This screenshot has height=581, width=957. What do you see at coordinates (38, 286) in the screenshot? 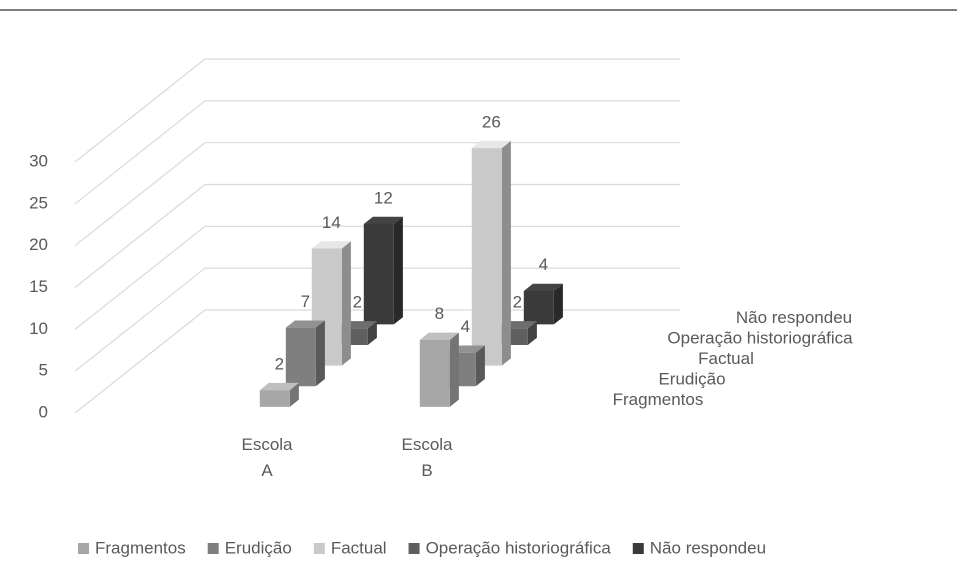
I see `y-tick-label: 15` at bounding box center [38, 286].